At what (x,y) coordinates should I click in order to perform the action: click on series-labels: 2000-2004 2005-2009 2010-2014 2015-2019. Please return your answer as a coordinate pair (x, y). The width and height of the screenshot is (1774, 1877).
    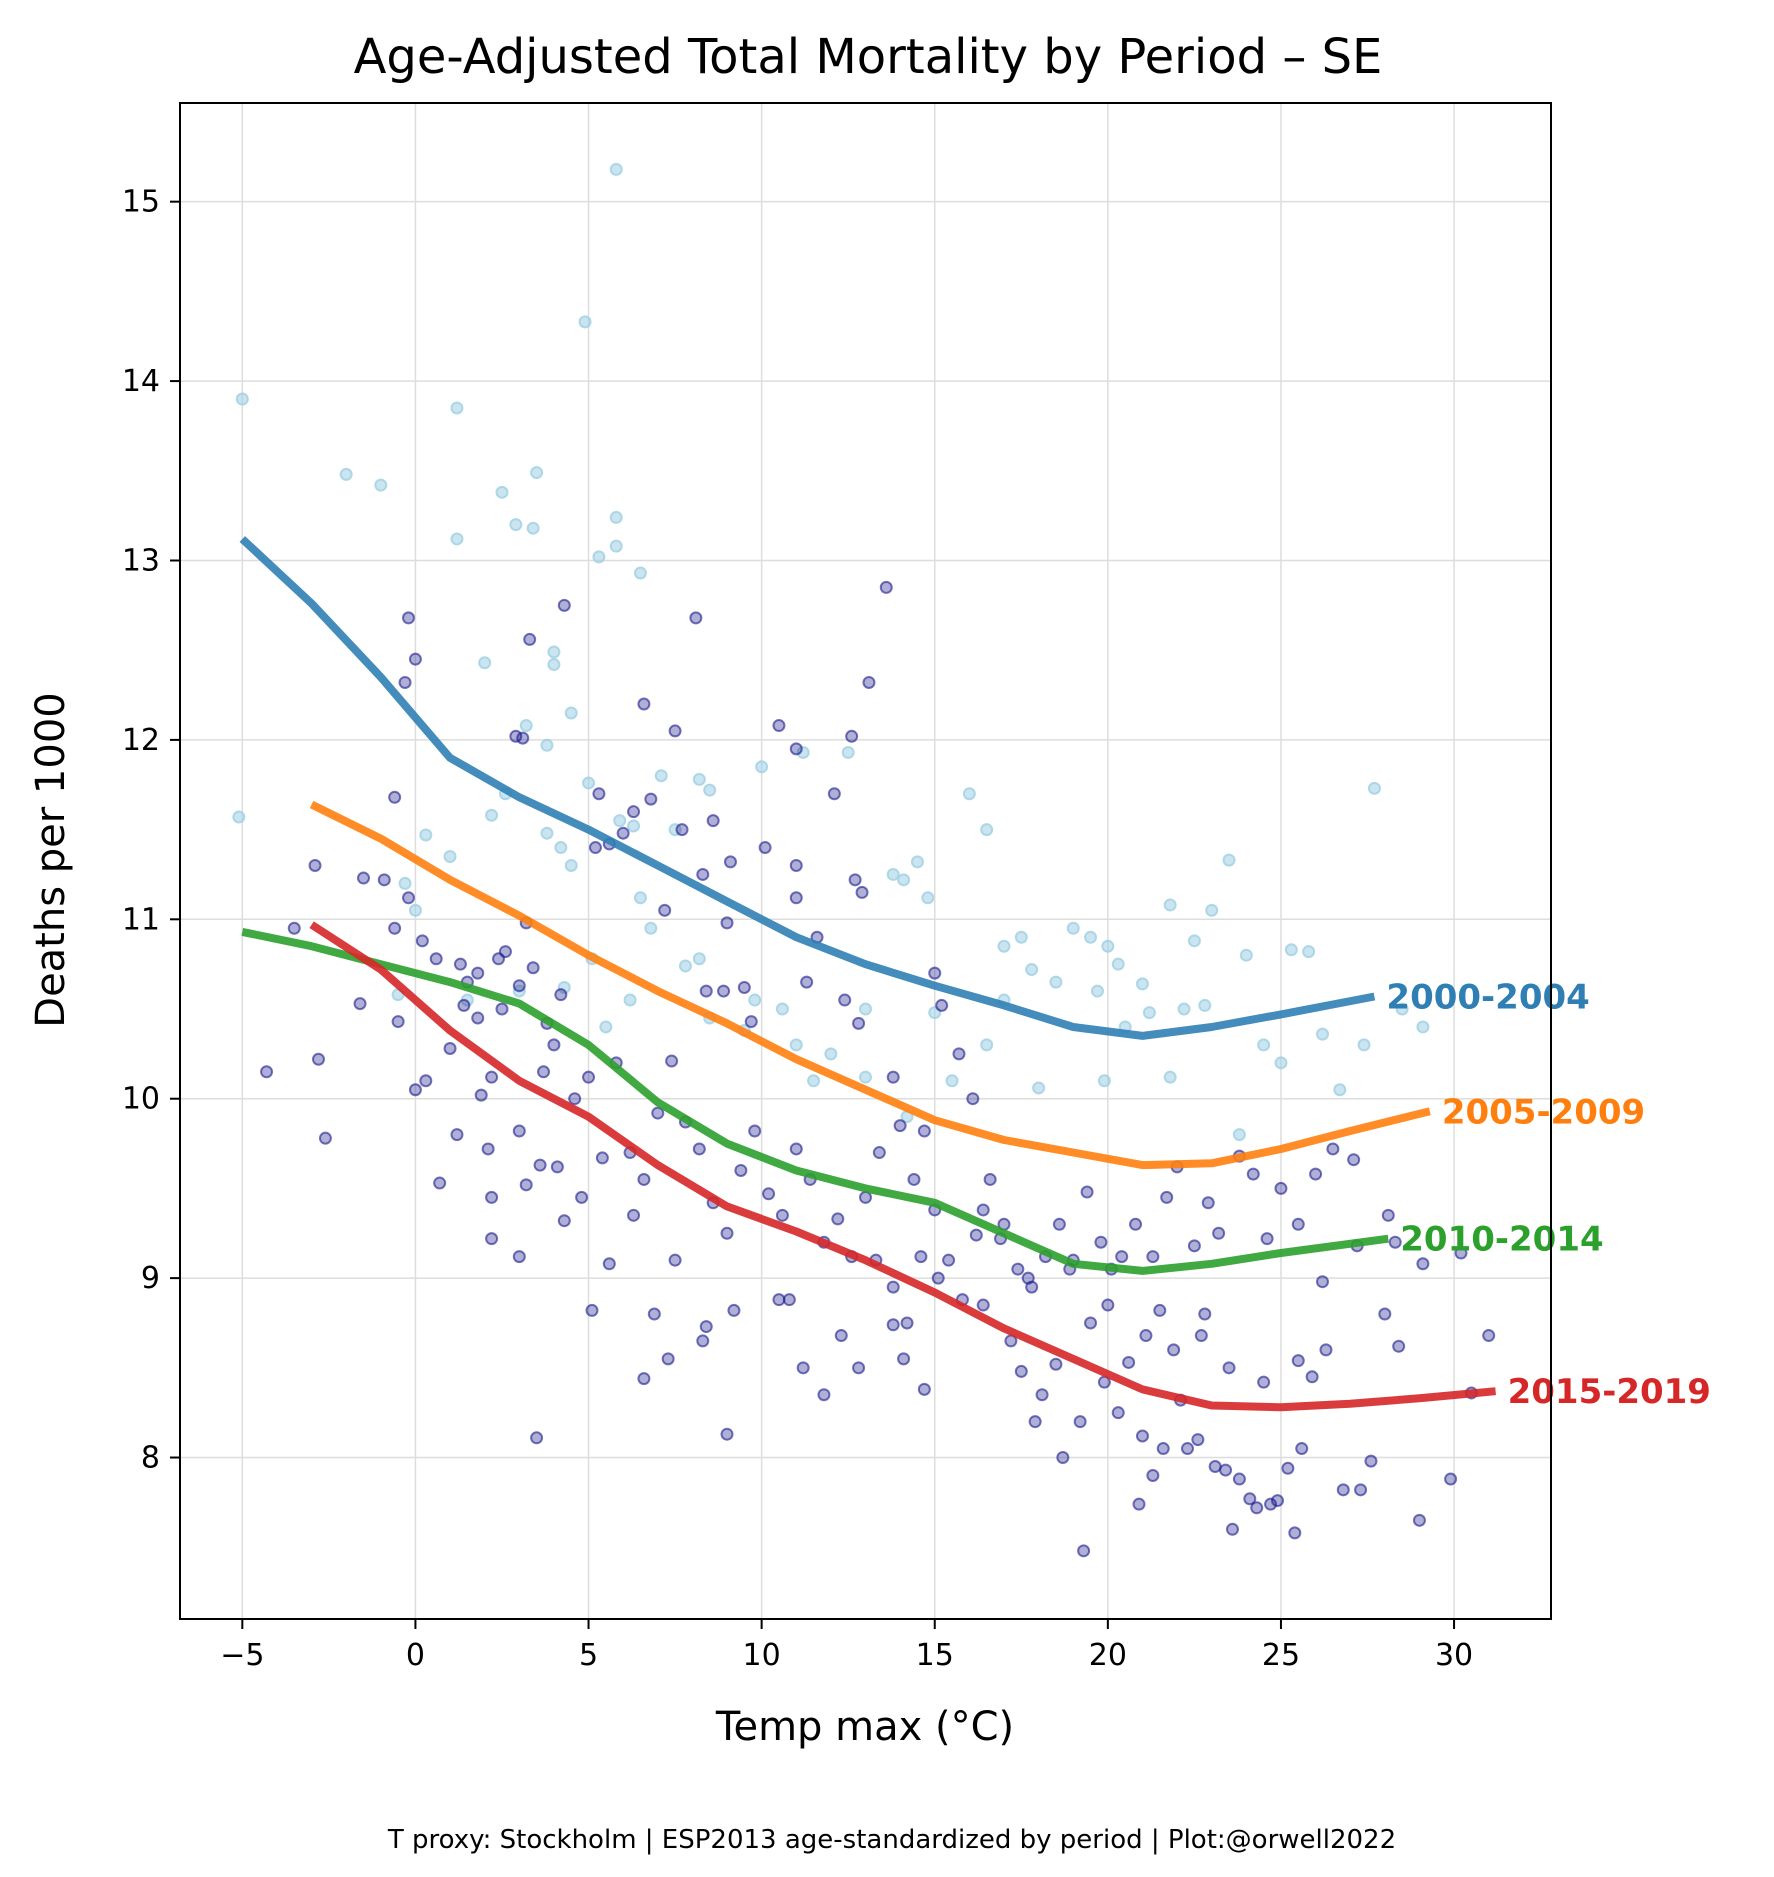
    Looking at the image, I should click on (1548, 1194).